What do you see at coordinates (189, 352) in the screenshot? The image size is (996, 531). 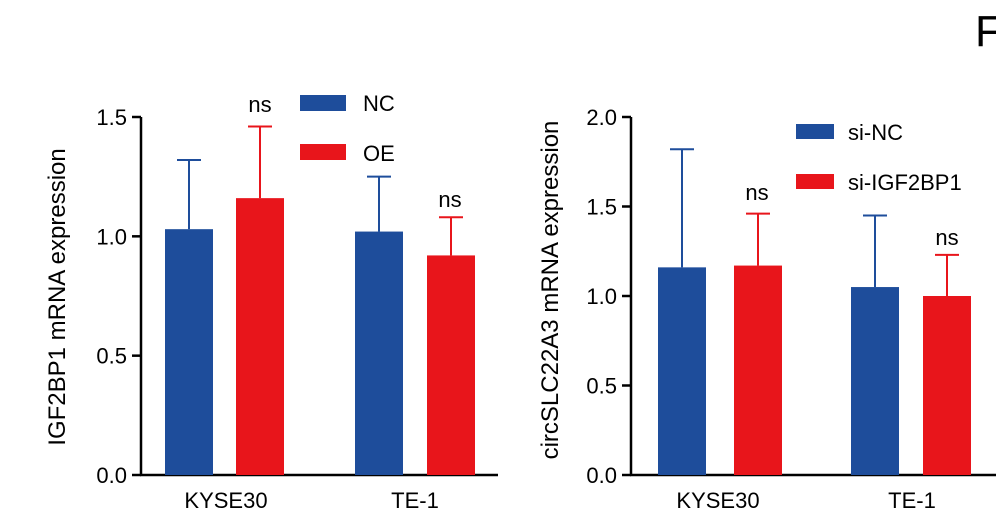 I see `bar-nc-kyse30` at bounding box center [189, 352].